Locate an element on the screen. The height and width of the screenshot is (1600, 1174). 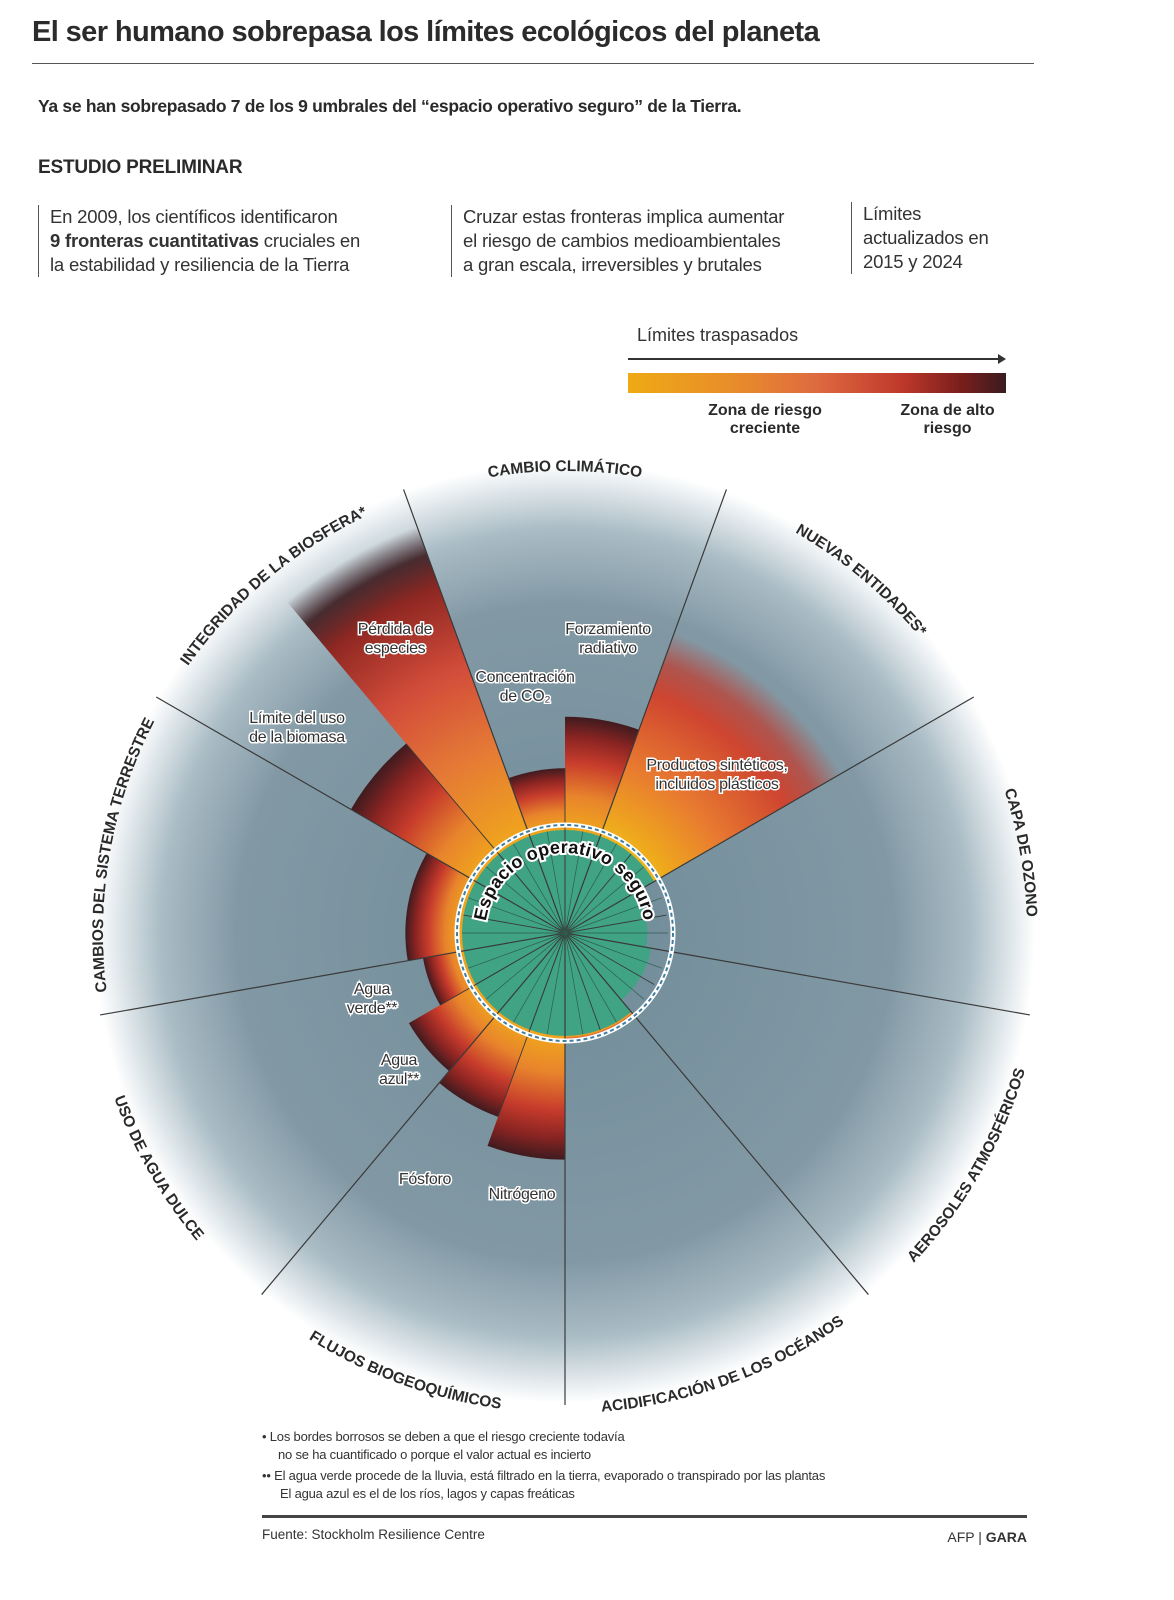
safe-wedge-species is located at coordinates (531, 884).